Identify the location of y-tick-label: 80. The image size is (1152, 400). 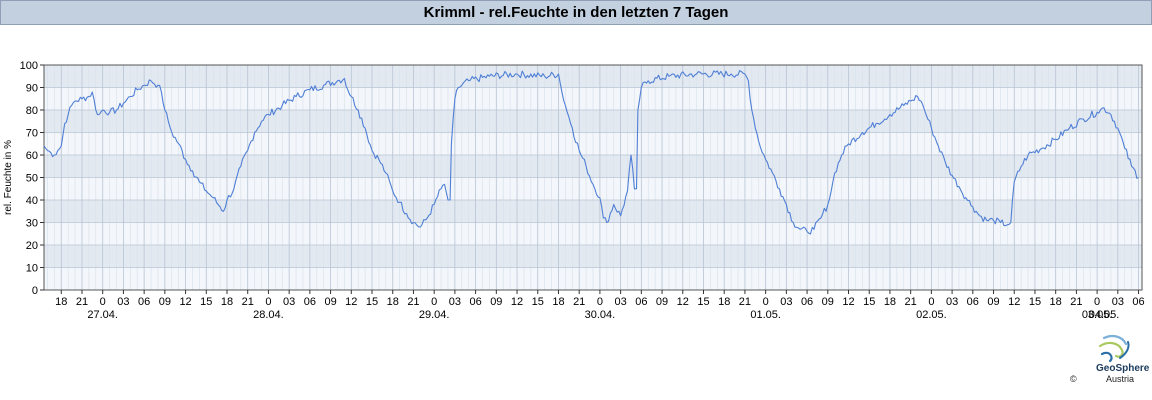
(32, 111).